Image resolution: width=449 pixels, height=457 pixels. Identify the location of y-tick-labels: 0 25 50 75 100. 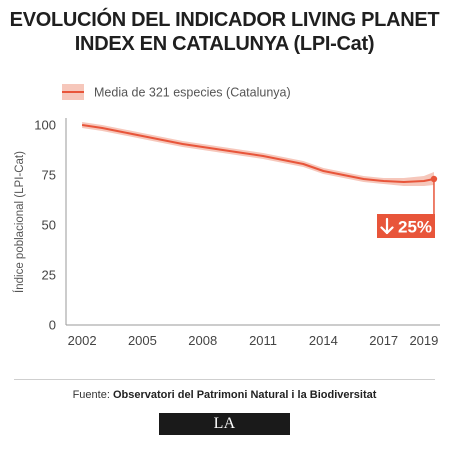
(45, 225).